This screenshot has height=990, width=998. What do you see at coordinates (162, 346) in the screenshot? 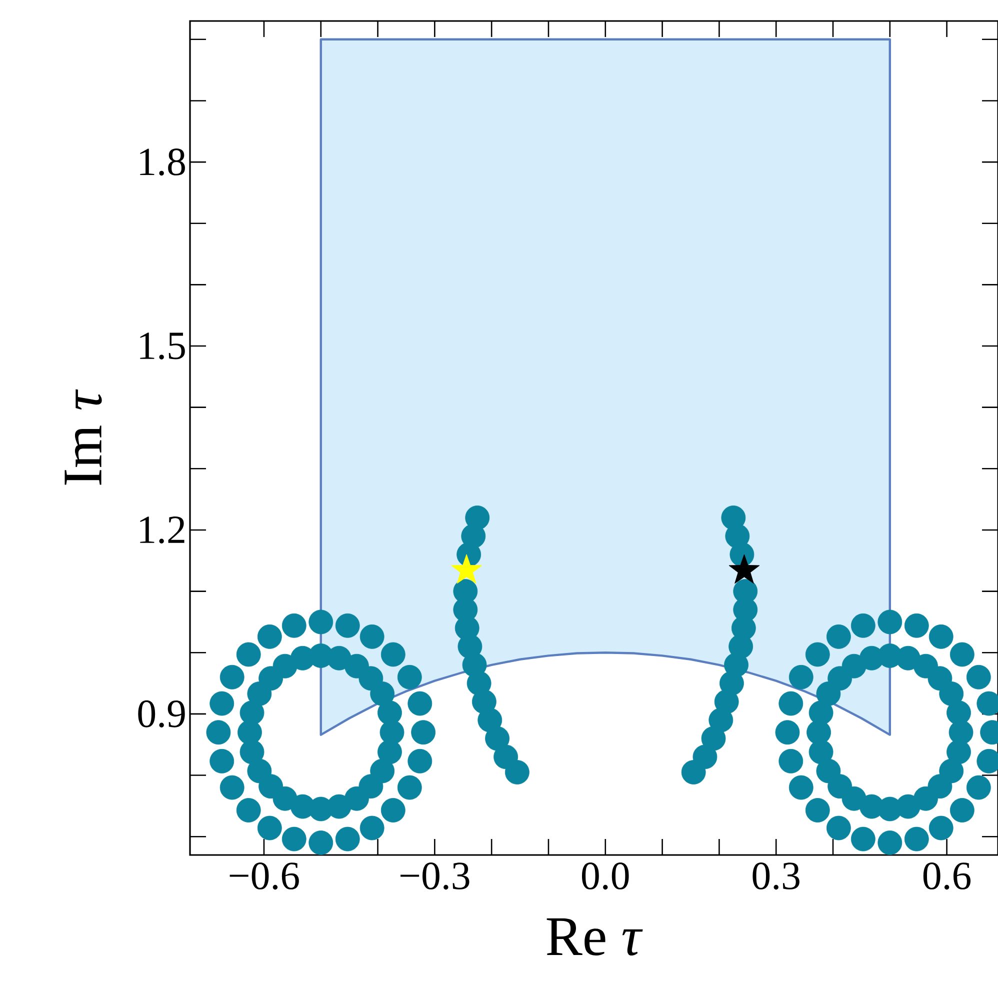
I see `y-tick-label: 1.5` at bounding box center [162, 346].